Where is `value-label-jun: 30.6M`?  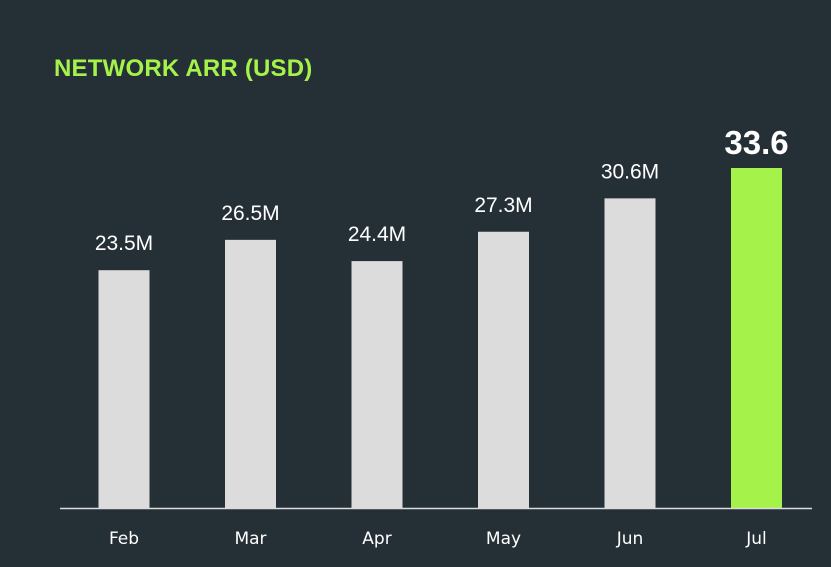
value-label-jun: 30.6M is located at coordinates (630, 171).